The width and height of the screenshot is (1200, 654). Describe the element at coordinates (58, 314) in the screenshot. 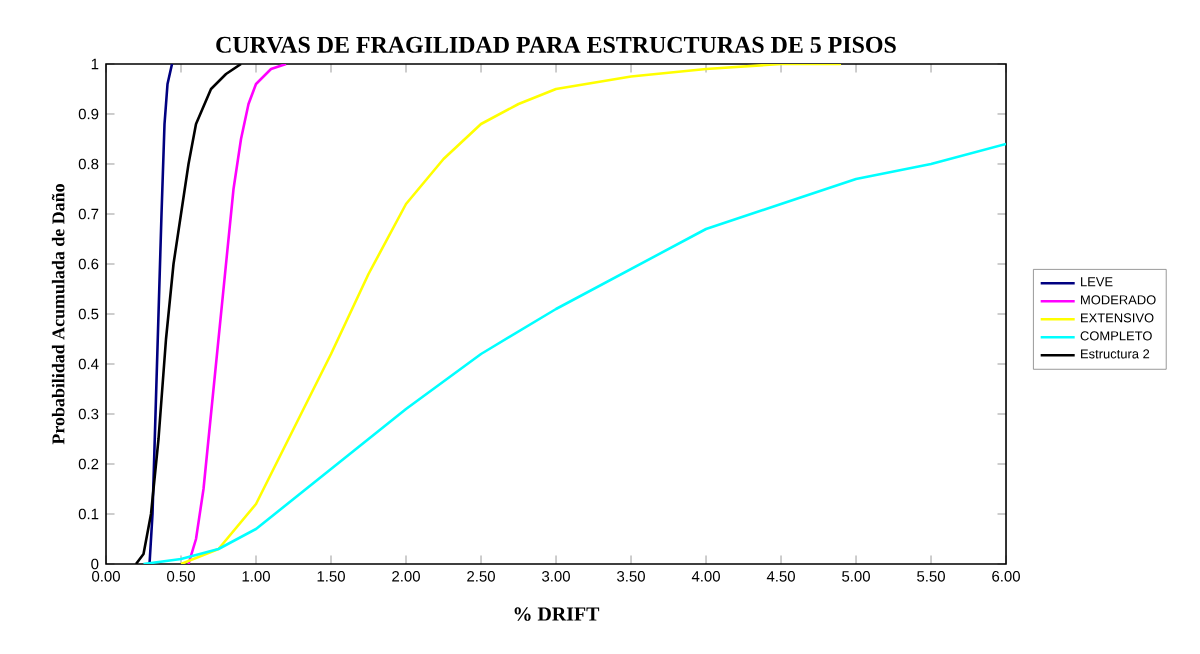

I see `y-axis-title: Probabilidad Acumulada de Daño` at that location.